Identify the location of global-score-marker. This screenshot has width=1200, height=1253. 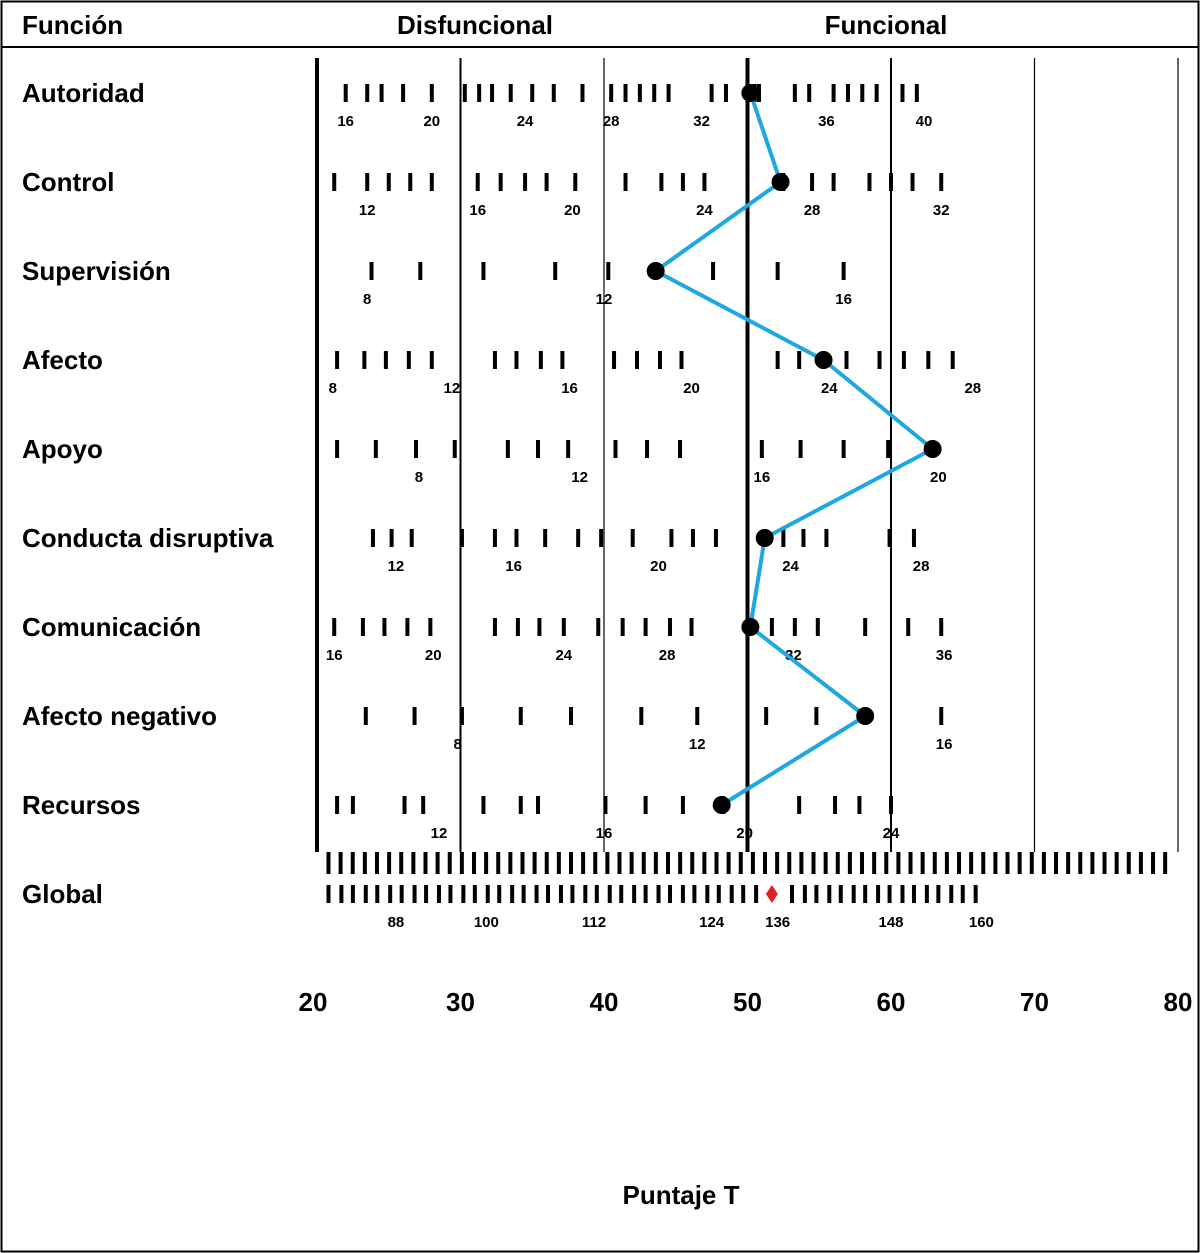
(771, 894).